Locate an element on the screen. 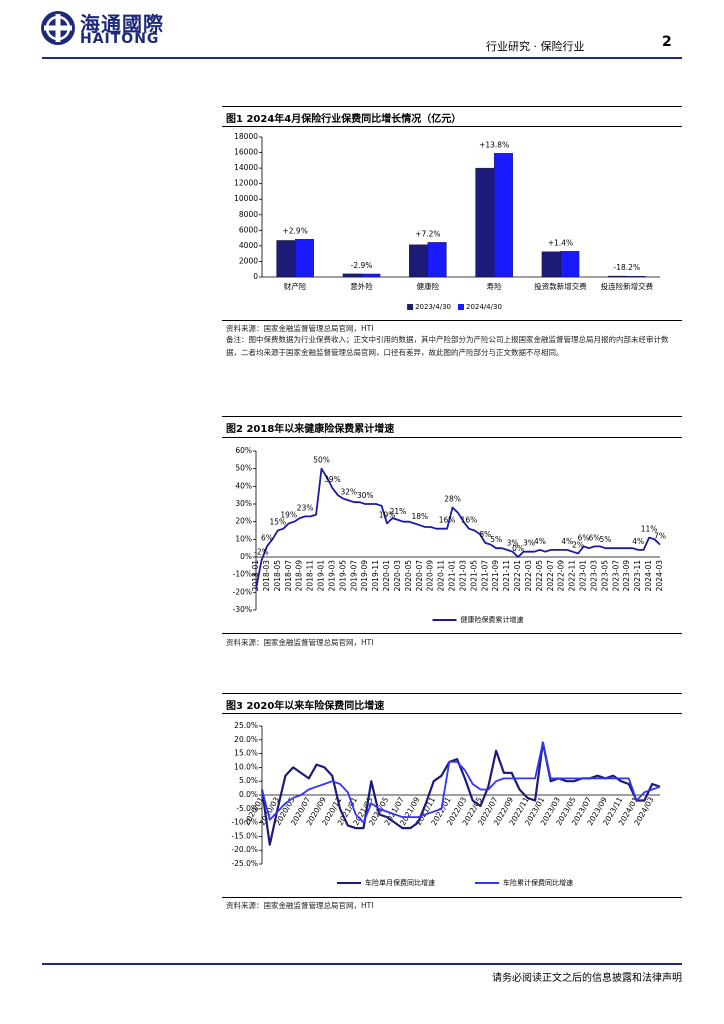 The height and width of the screenshot is (1024, 724). data-label: 18% is located at coordinates (419, 516).